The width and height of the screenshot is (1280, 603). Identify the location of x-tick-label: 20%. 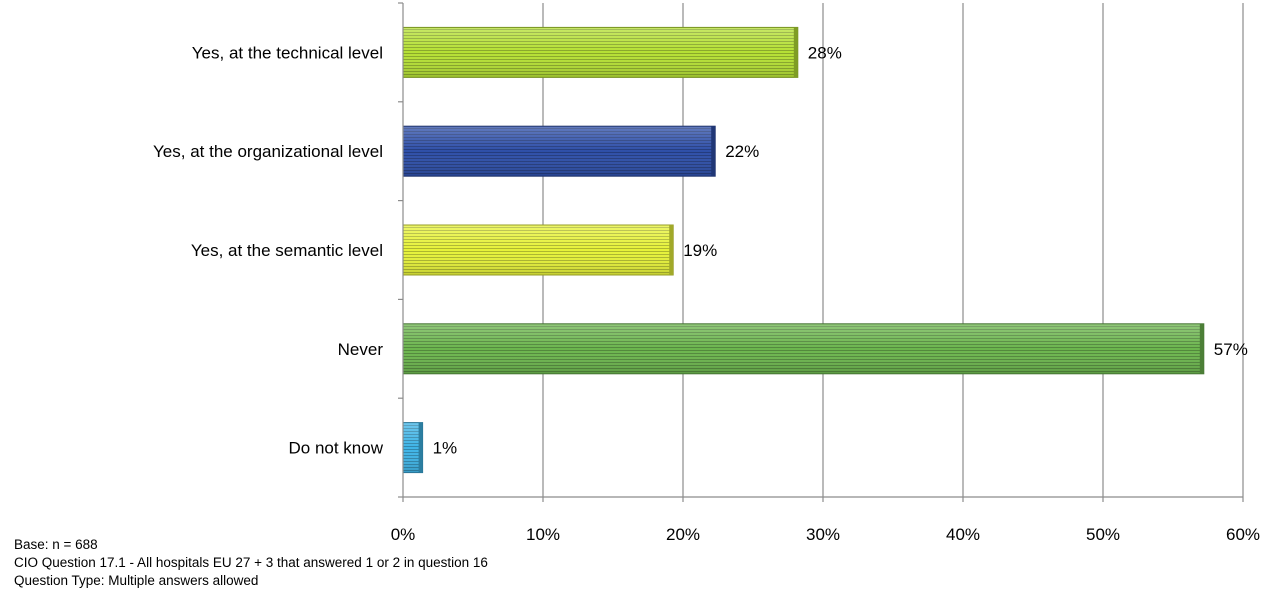
(683, 534).